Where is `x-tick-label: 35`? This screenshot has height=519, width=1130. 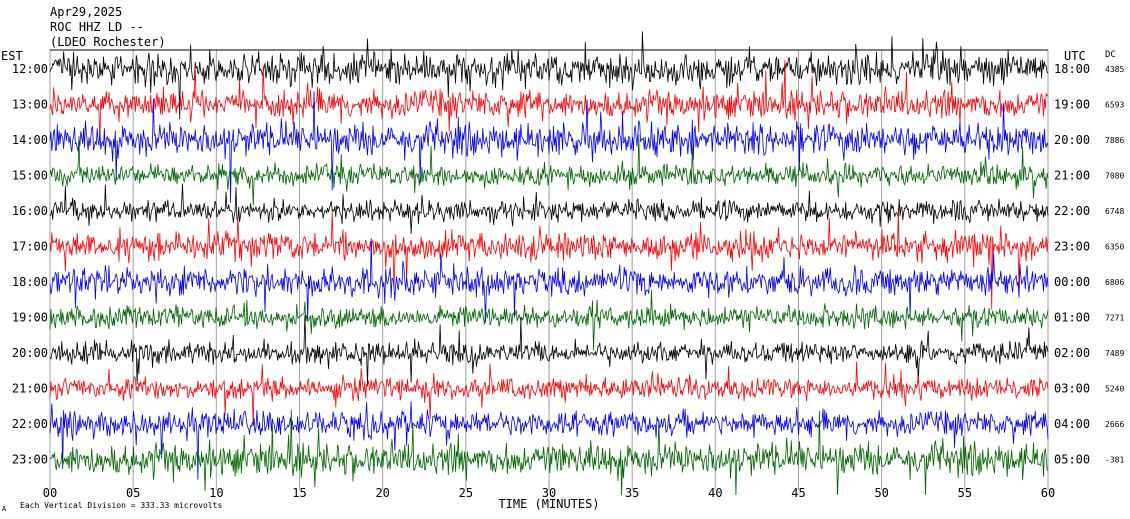 x-tick-label: 35 is located at coordinates (632, 493).